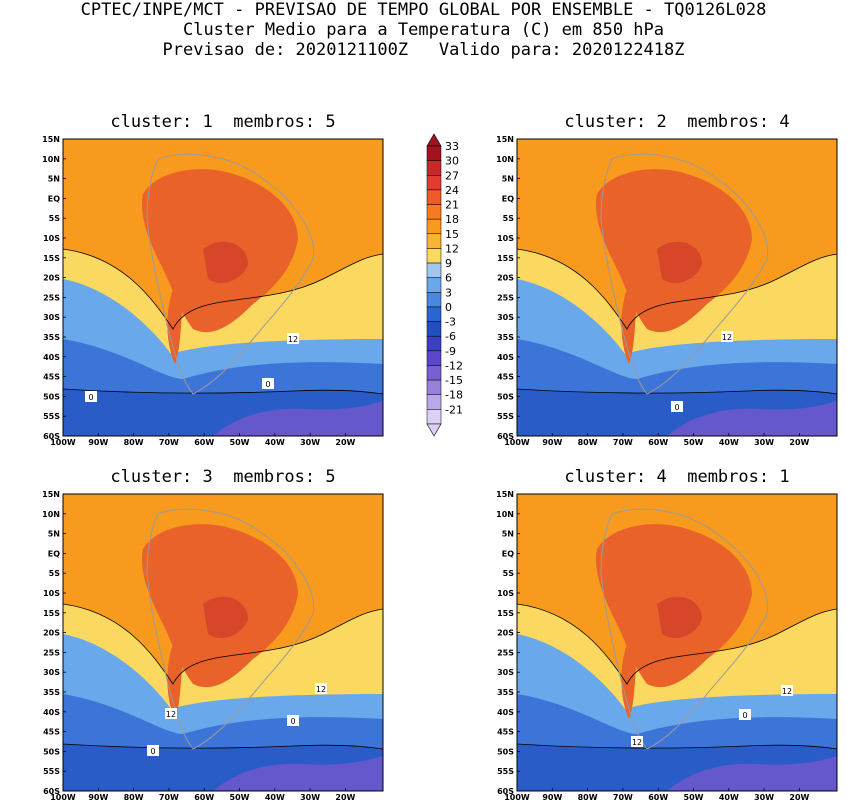  I want to click on colorbar-label: -3, so click(450, 322).